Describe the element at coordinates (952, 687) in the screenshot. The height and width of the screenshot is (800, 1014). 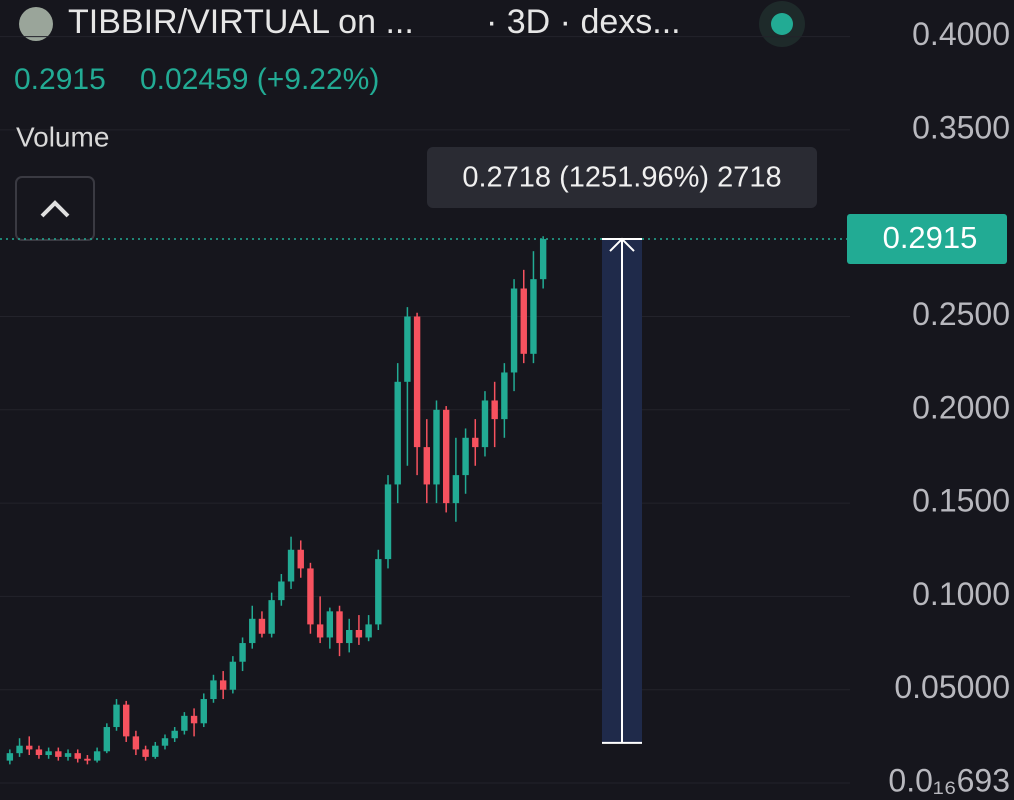
I see `y-tick-label: 0.05000` at that location.